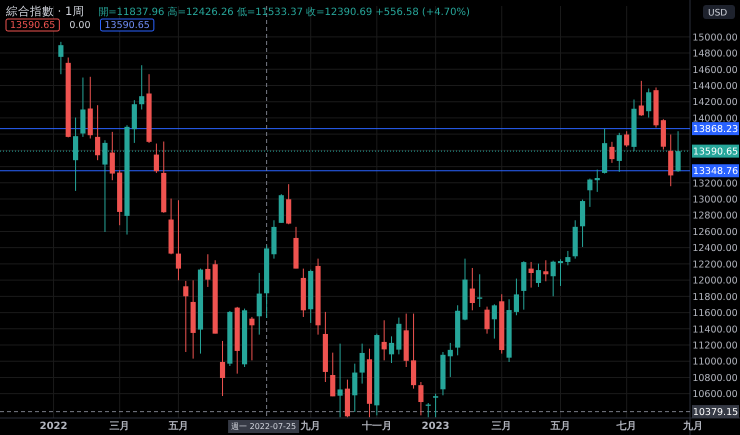 The image size is (740, 435). I want to click on y-tick-label: 10800.00, so click(715, 378).